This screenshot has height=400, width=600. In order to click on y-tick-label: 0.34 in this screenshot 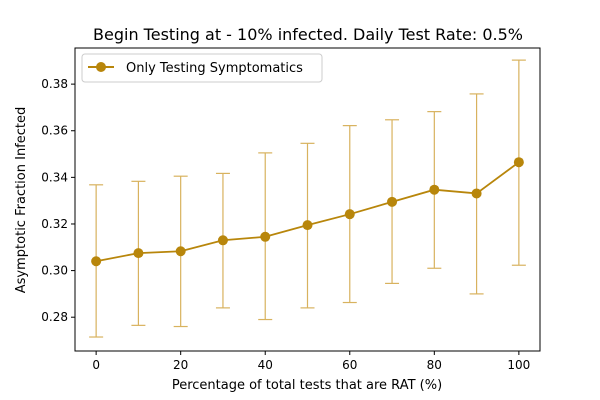, I will do `click(54, 177)`.